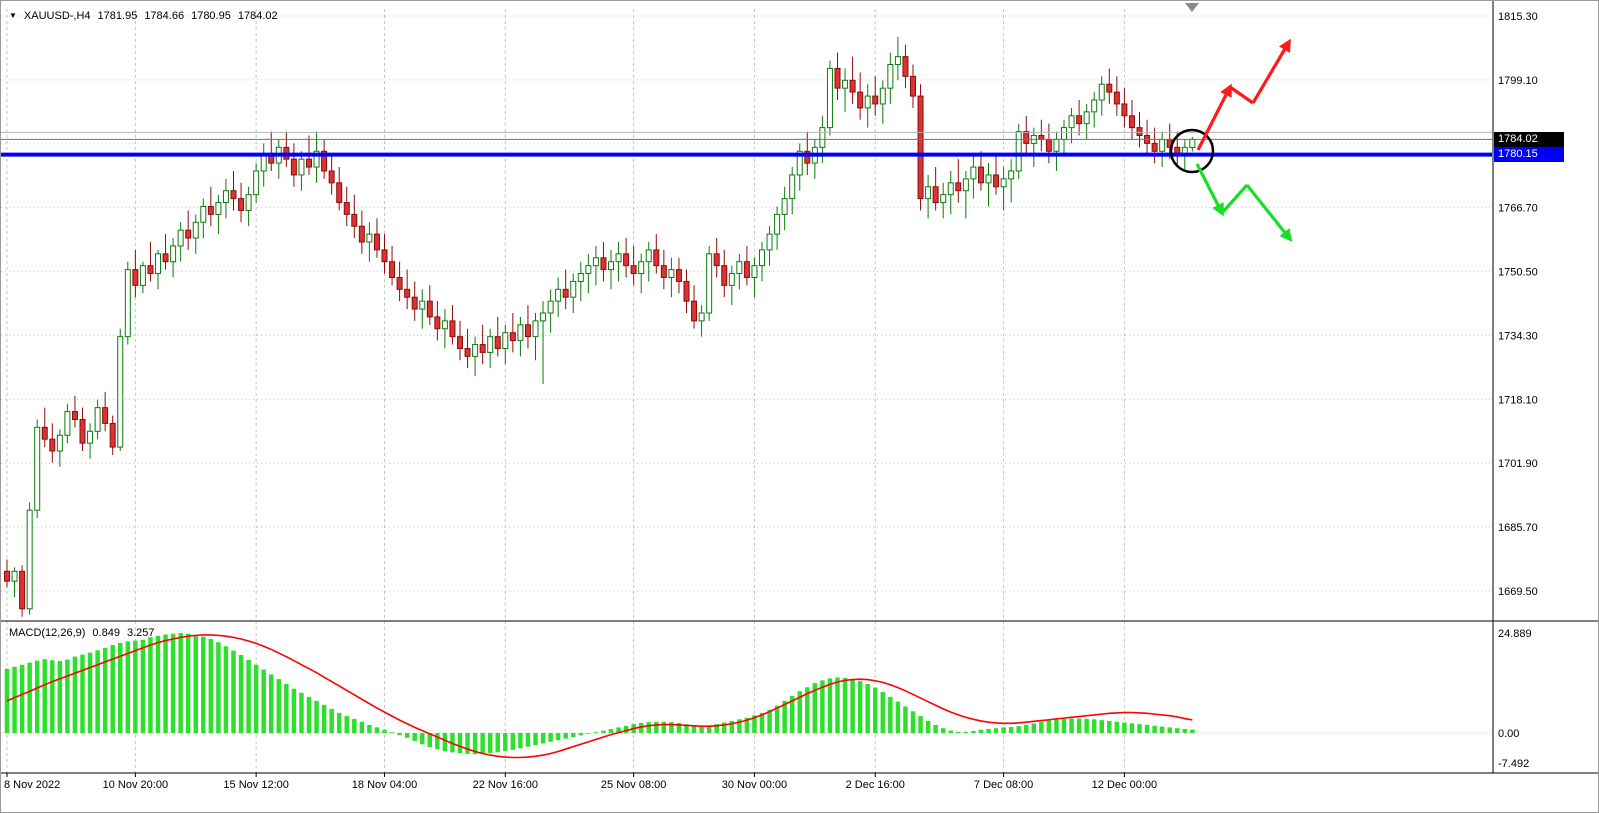 This screenshot has width=1599, height=813. Describe the element at coordinates (1192, 7) in the screenshot. I see `chart-shift-marker` at that location.